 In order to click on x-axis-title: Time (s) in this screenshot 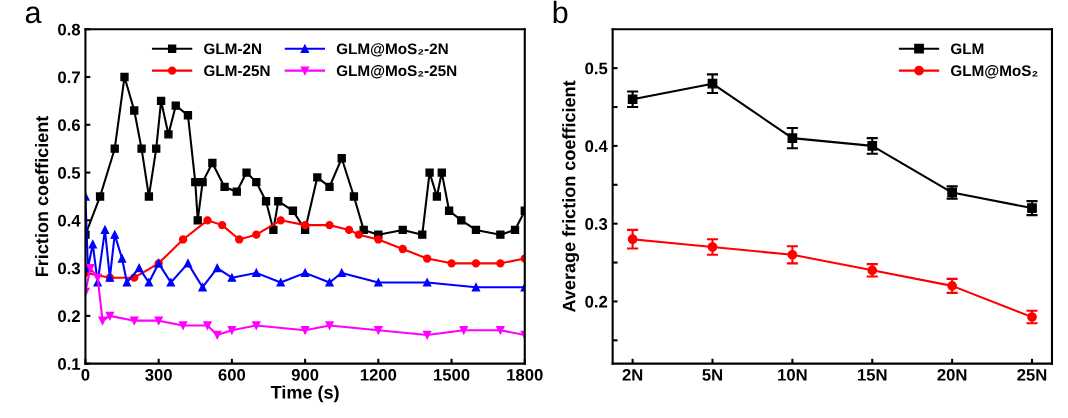, I will do `click(304, 394)`.